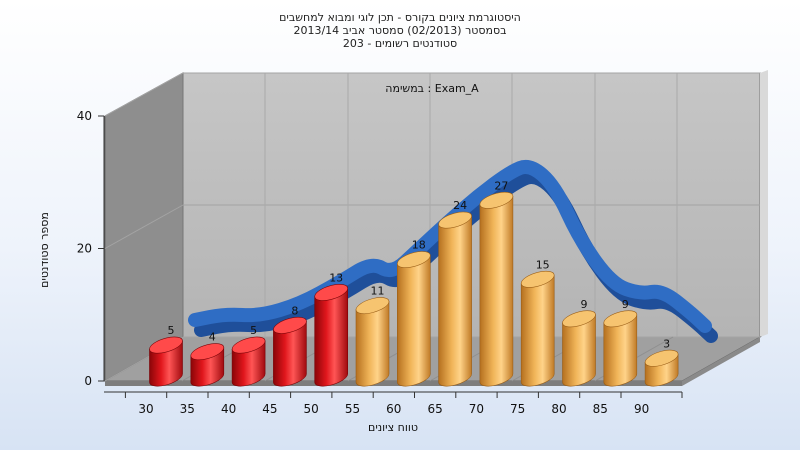  Describe the element at coordinates (393, 409) in the screenshot. I see `x-tick-label: 60` at that location.